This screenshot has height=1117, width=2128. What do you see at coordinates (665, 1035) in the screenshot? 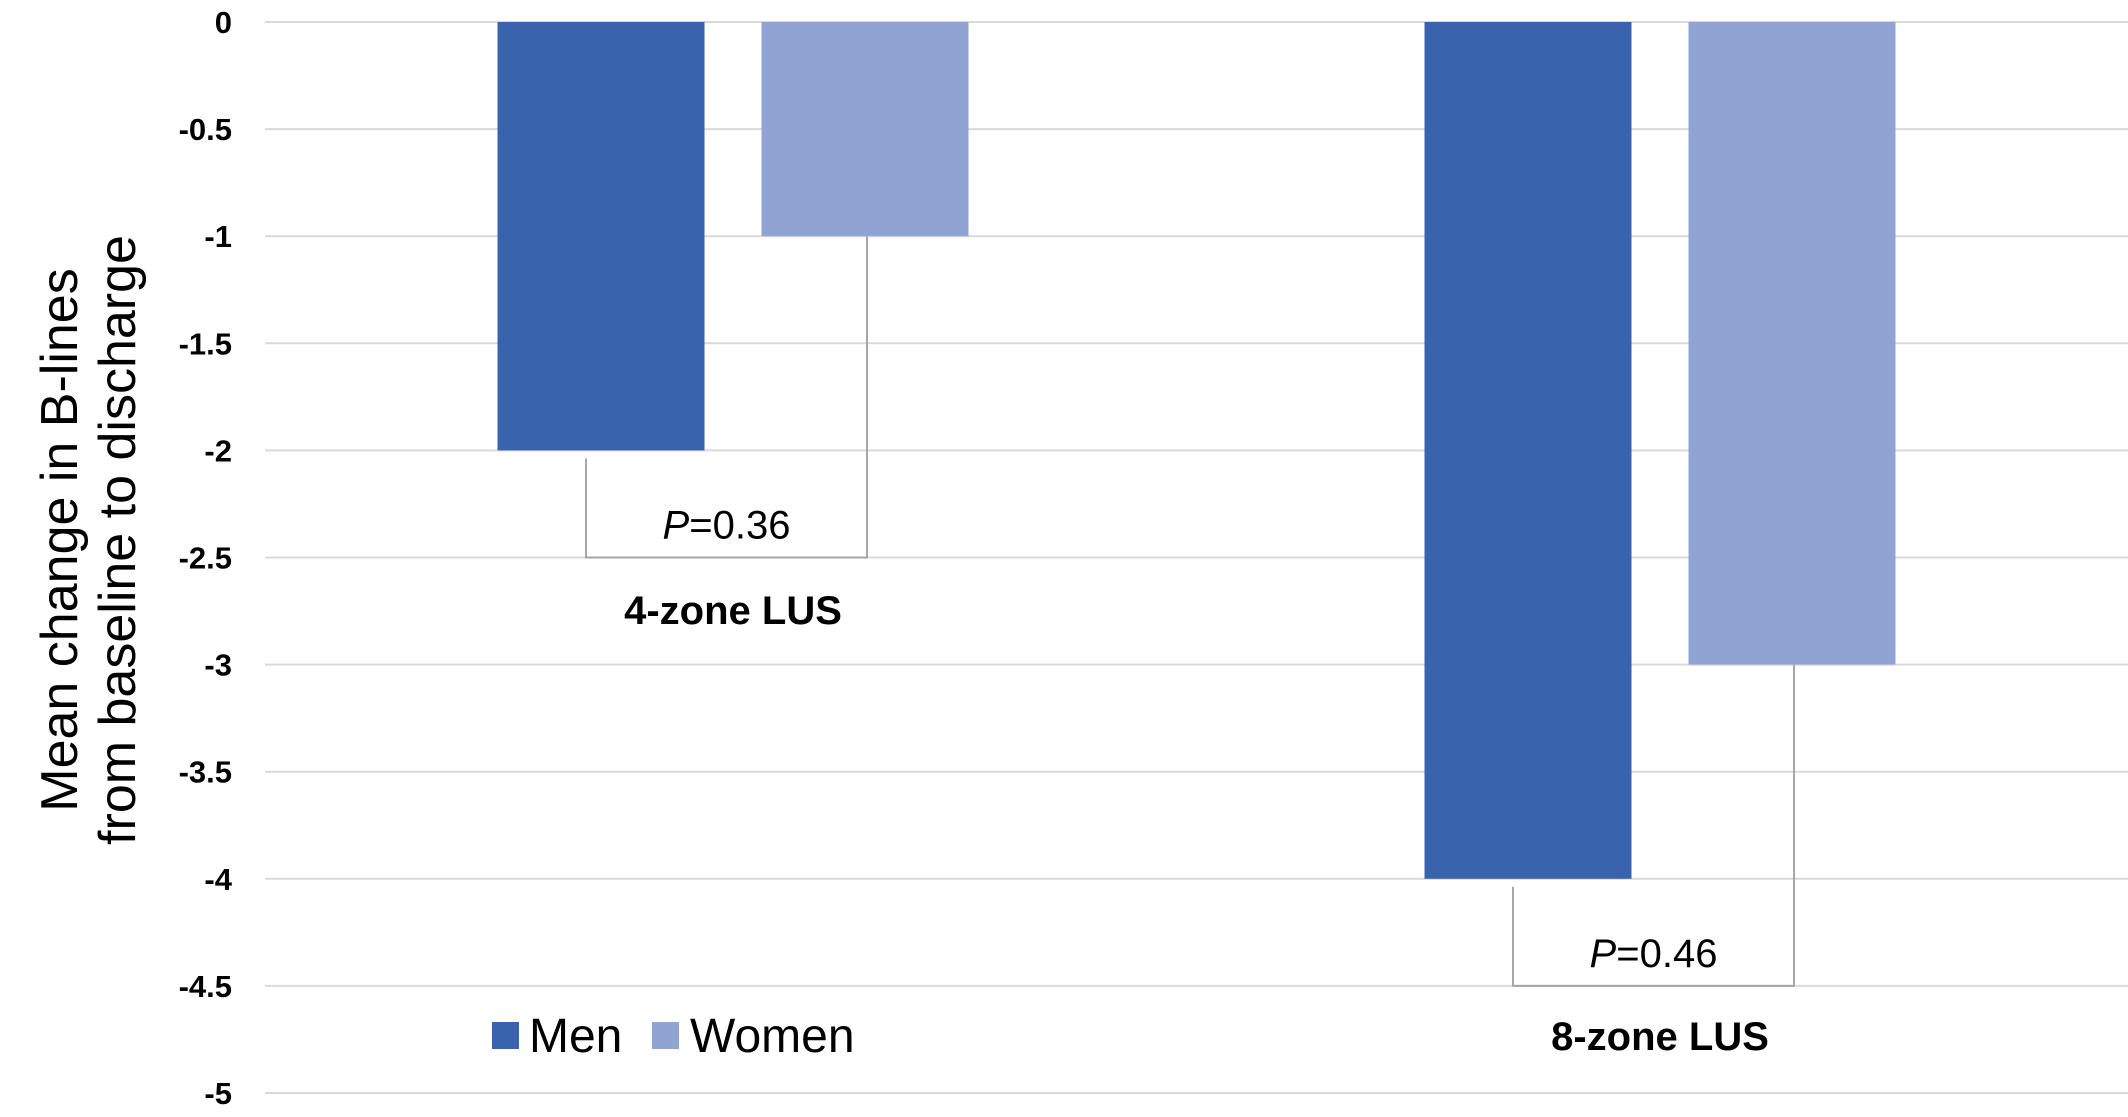
I see `legend-swatch-women` at bounding box center [665, 1035].